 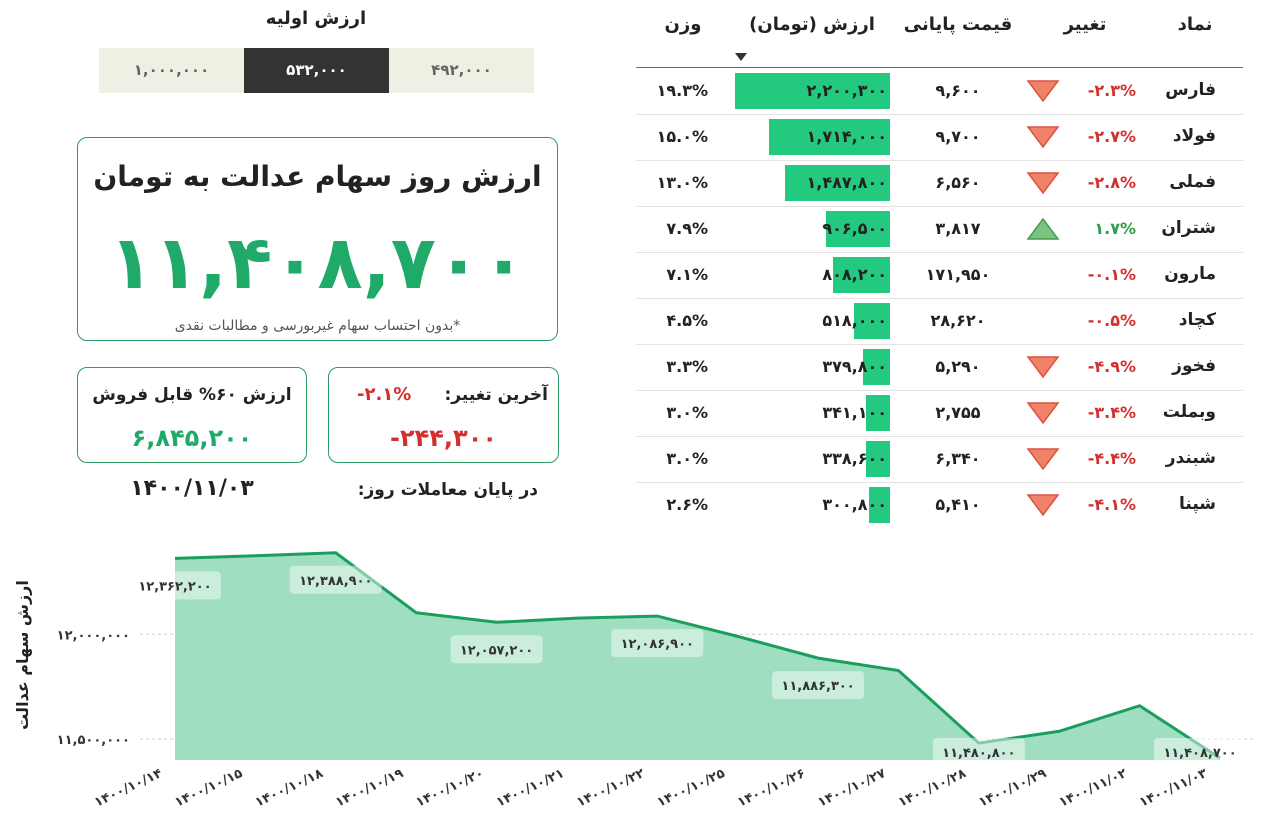 I want to click on value-label: ۲,۲۰۰,۳۰۰, so click(x=846, y=90).